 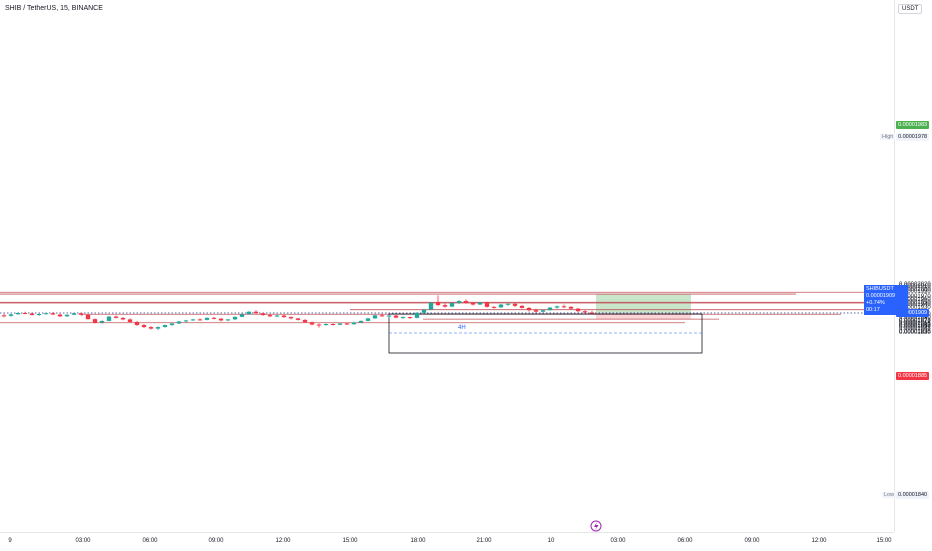 I want to click on low-value-tag: 0.00001840, so click(x=913, y=495).